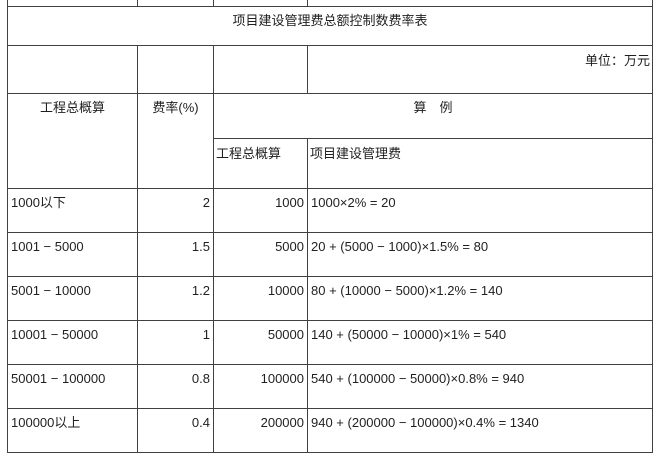 This screenshot has height=464, width=660. I want to click on header-example-group: 算 例, so click(433, 115).